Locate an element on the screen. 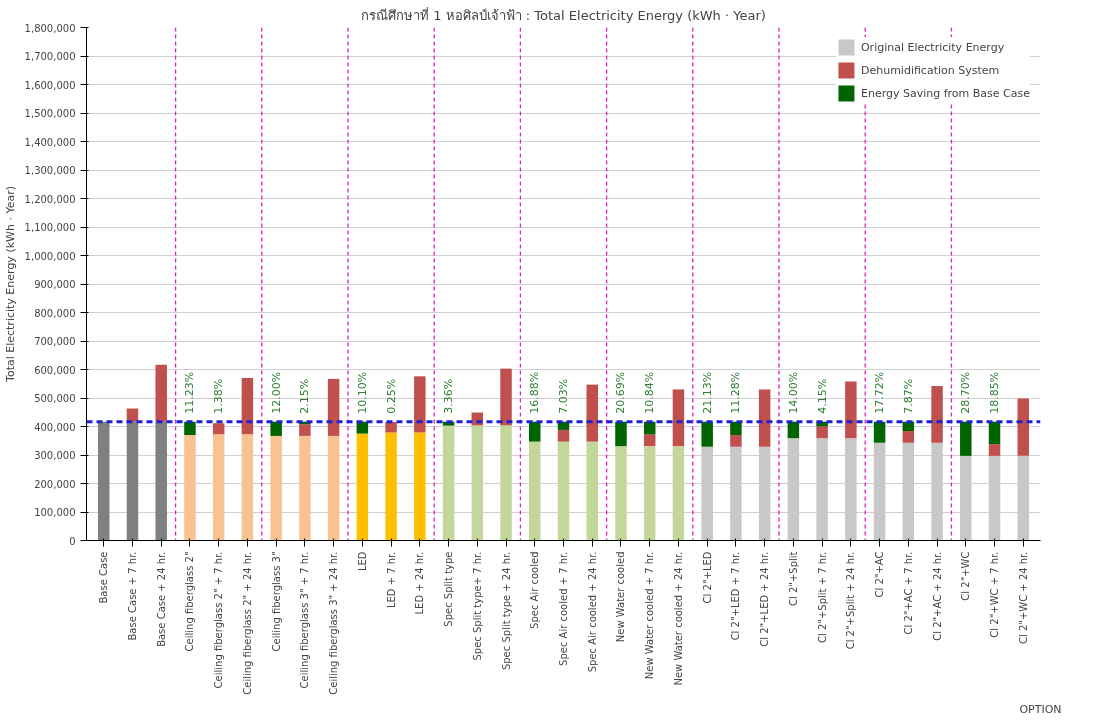  y-tick-label: 1,000,000 is located at coordinates (50, 256).